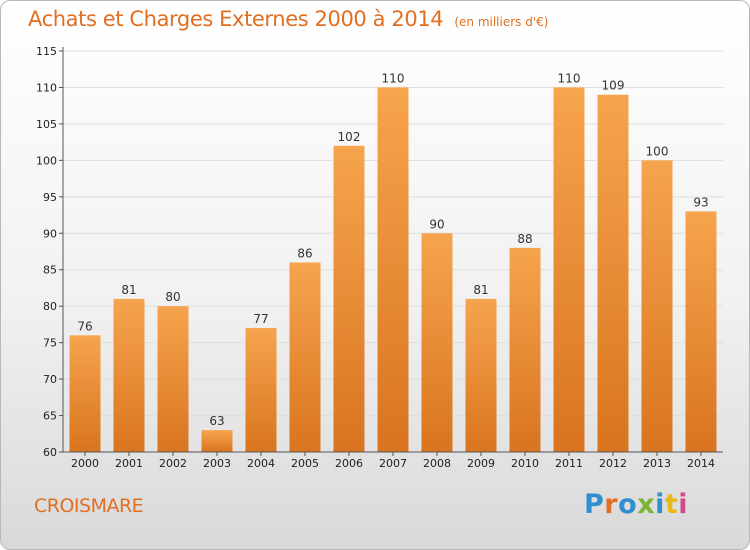  I want to click on x-tick-label: 2014, so click(701, 463).